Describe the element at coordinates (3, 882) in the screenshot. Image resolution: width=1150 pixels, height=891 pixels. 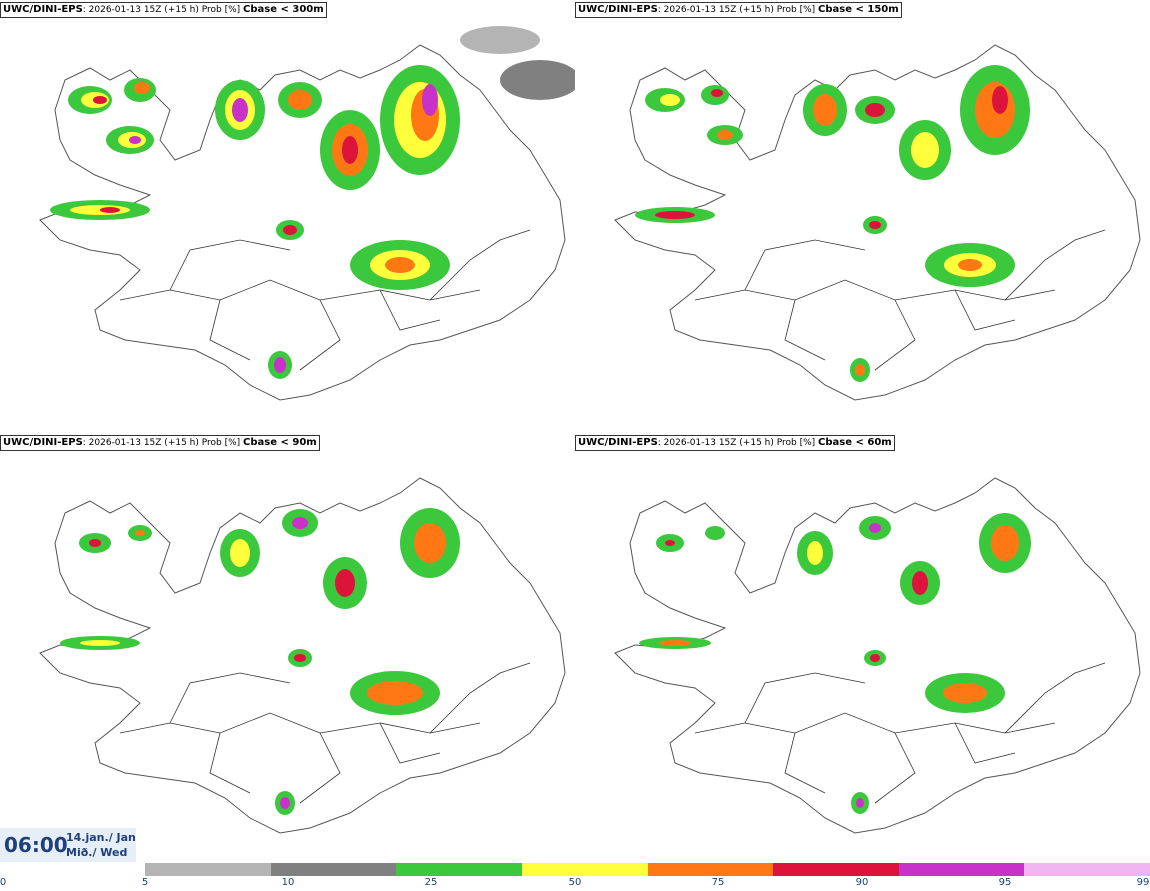
I see `colorbar-tick-label: 0` at that location.